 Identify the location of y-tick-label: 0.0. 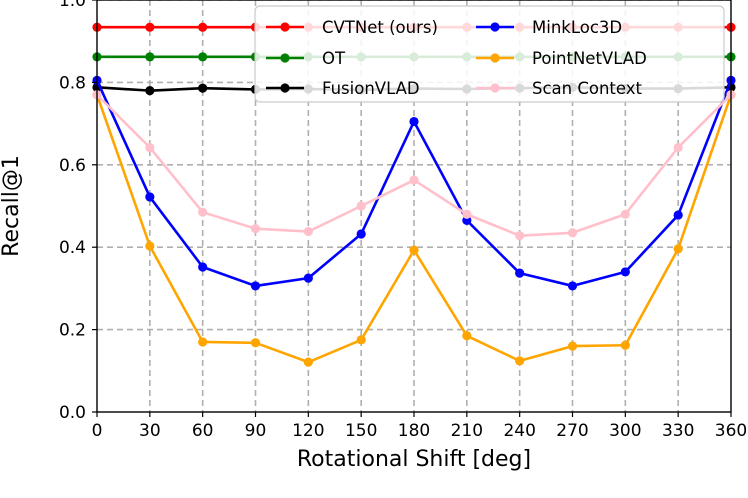
(72, 413).